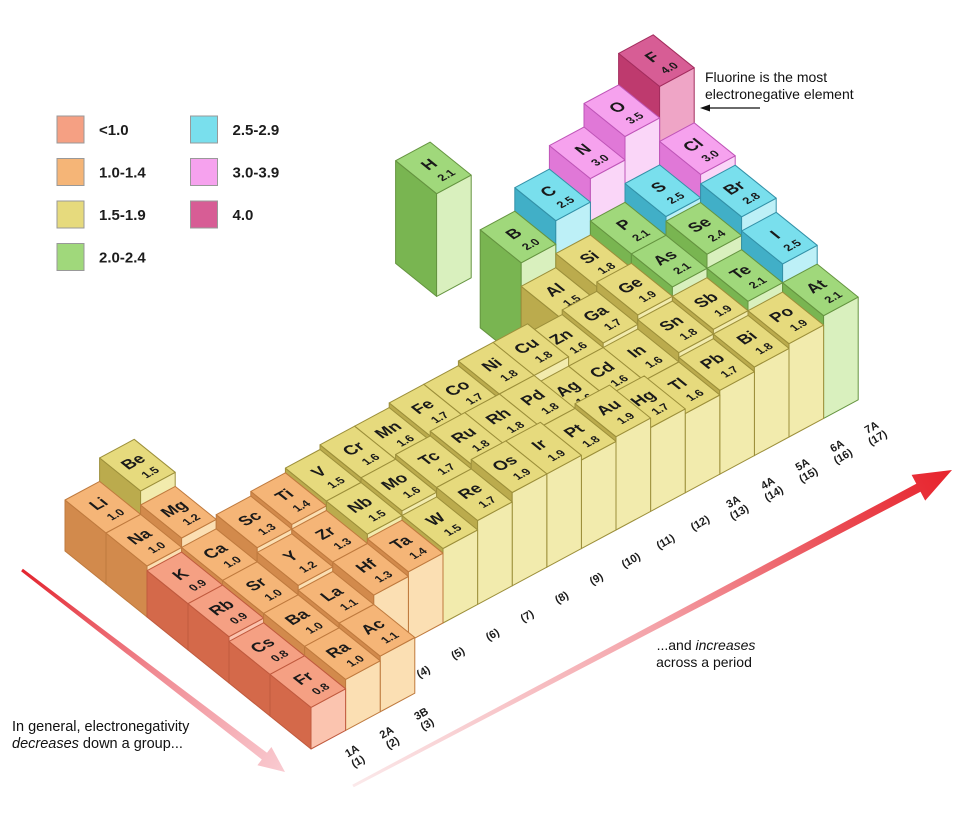 This screenshot has height=823, width=955. What do you see at coordinates (122, 215) in the screenshot?
I see `svg-text: 1.5-1.9` at bounding box center [122, 215].